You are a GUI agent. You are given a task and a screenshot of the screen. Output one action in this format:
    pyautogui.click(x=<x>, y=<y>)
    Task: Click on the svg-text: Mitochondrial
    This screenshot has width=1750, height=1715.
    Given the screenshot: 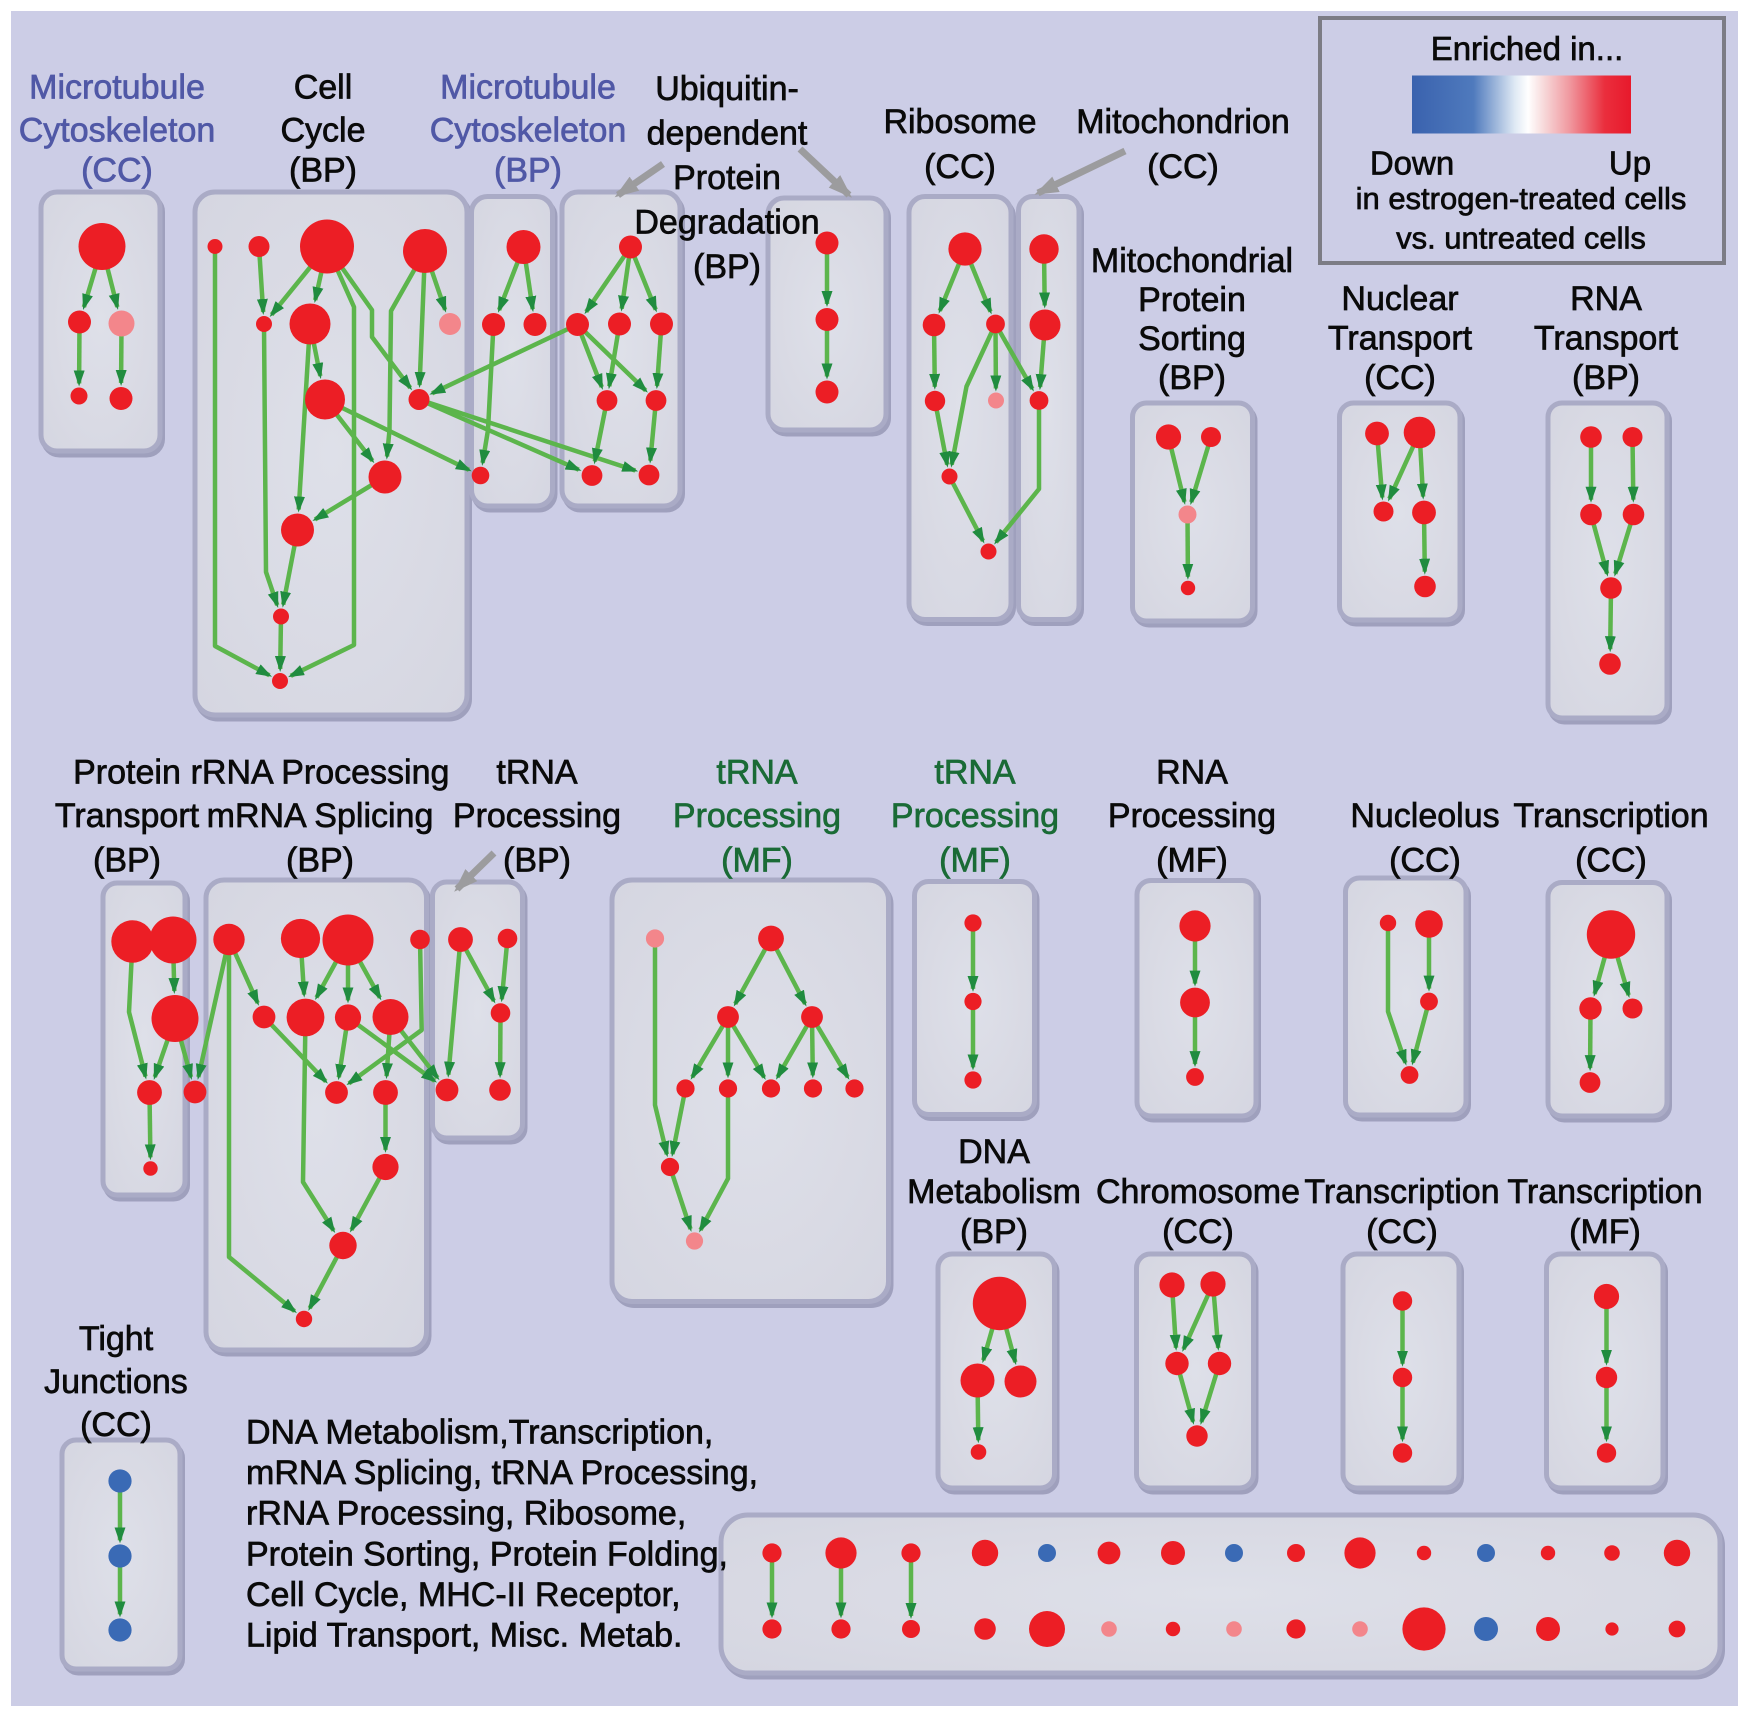 What is the action you would take?
    pyautogui.click(x=1192, y=261)
    